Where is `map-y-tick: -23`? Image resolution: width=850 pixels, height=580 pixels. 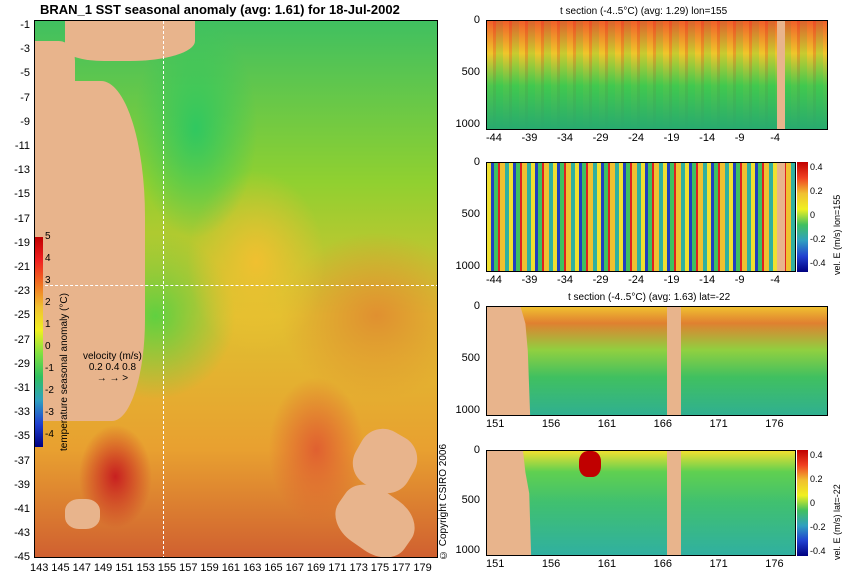
map-y-tick: -23 is located at coordinates (22, 291).